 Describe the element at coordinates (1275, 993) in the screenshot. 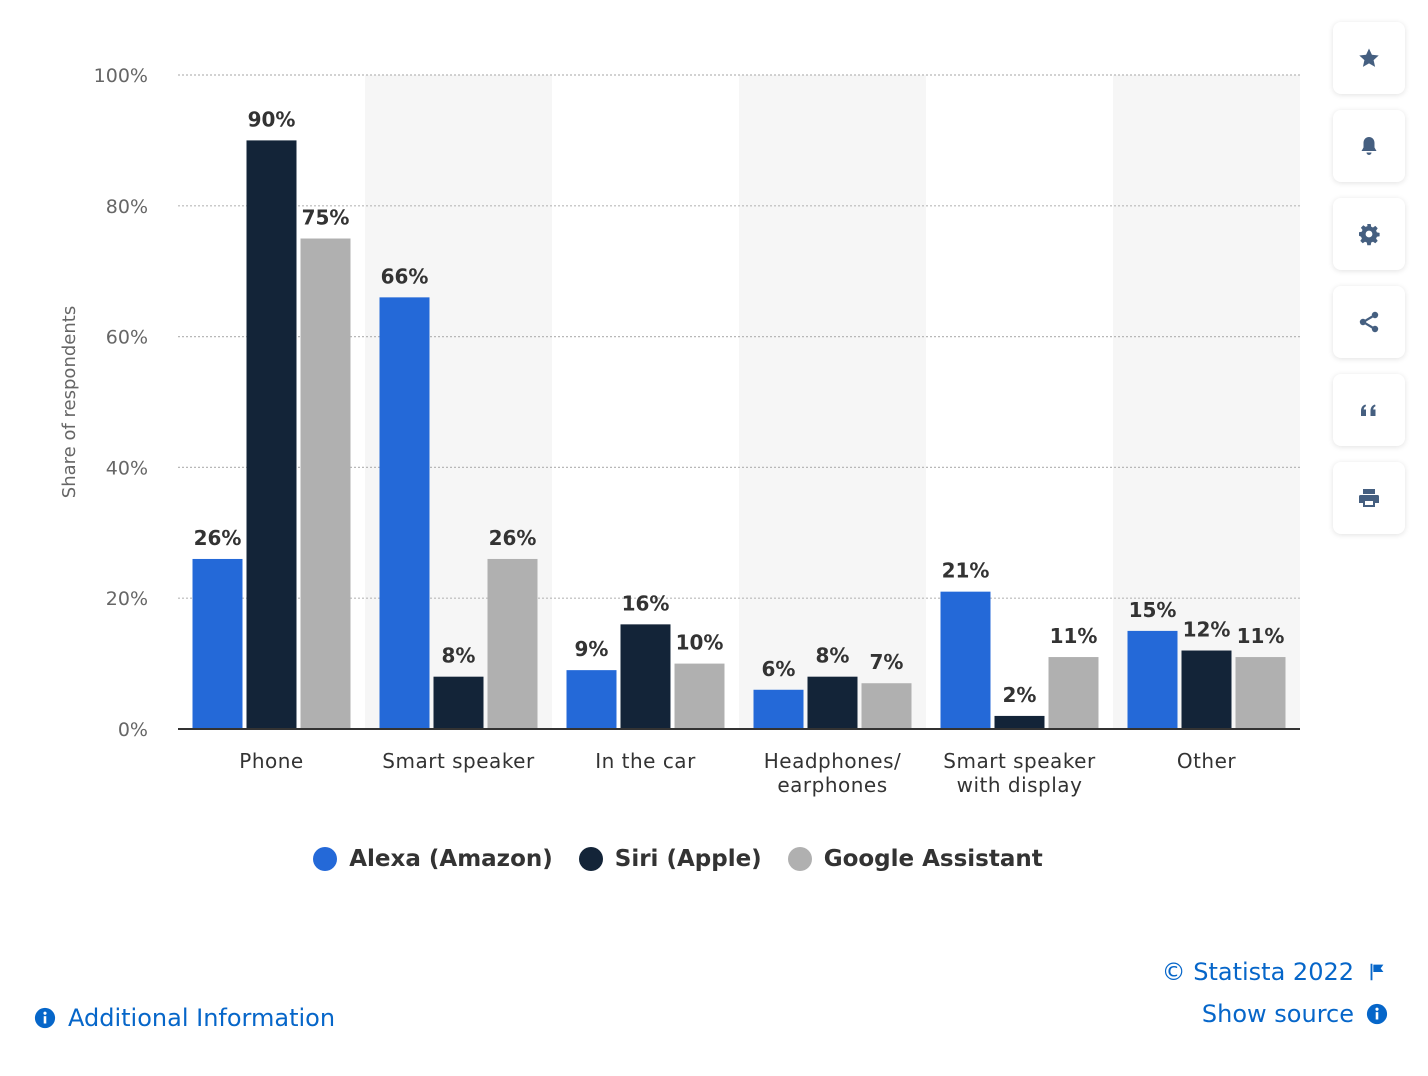

I see `footer-right: © Statista 2022 Show source` at that location.